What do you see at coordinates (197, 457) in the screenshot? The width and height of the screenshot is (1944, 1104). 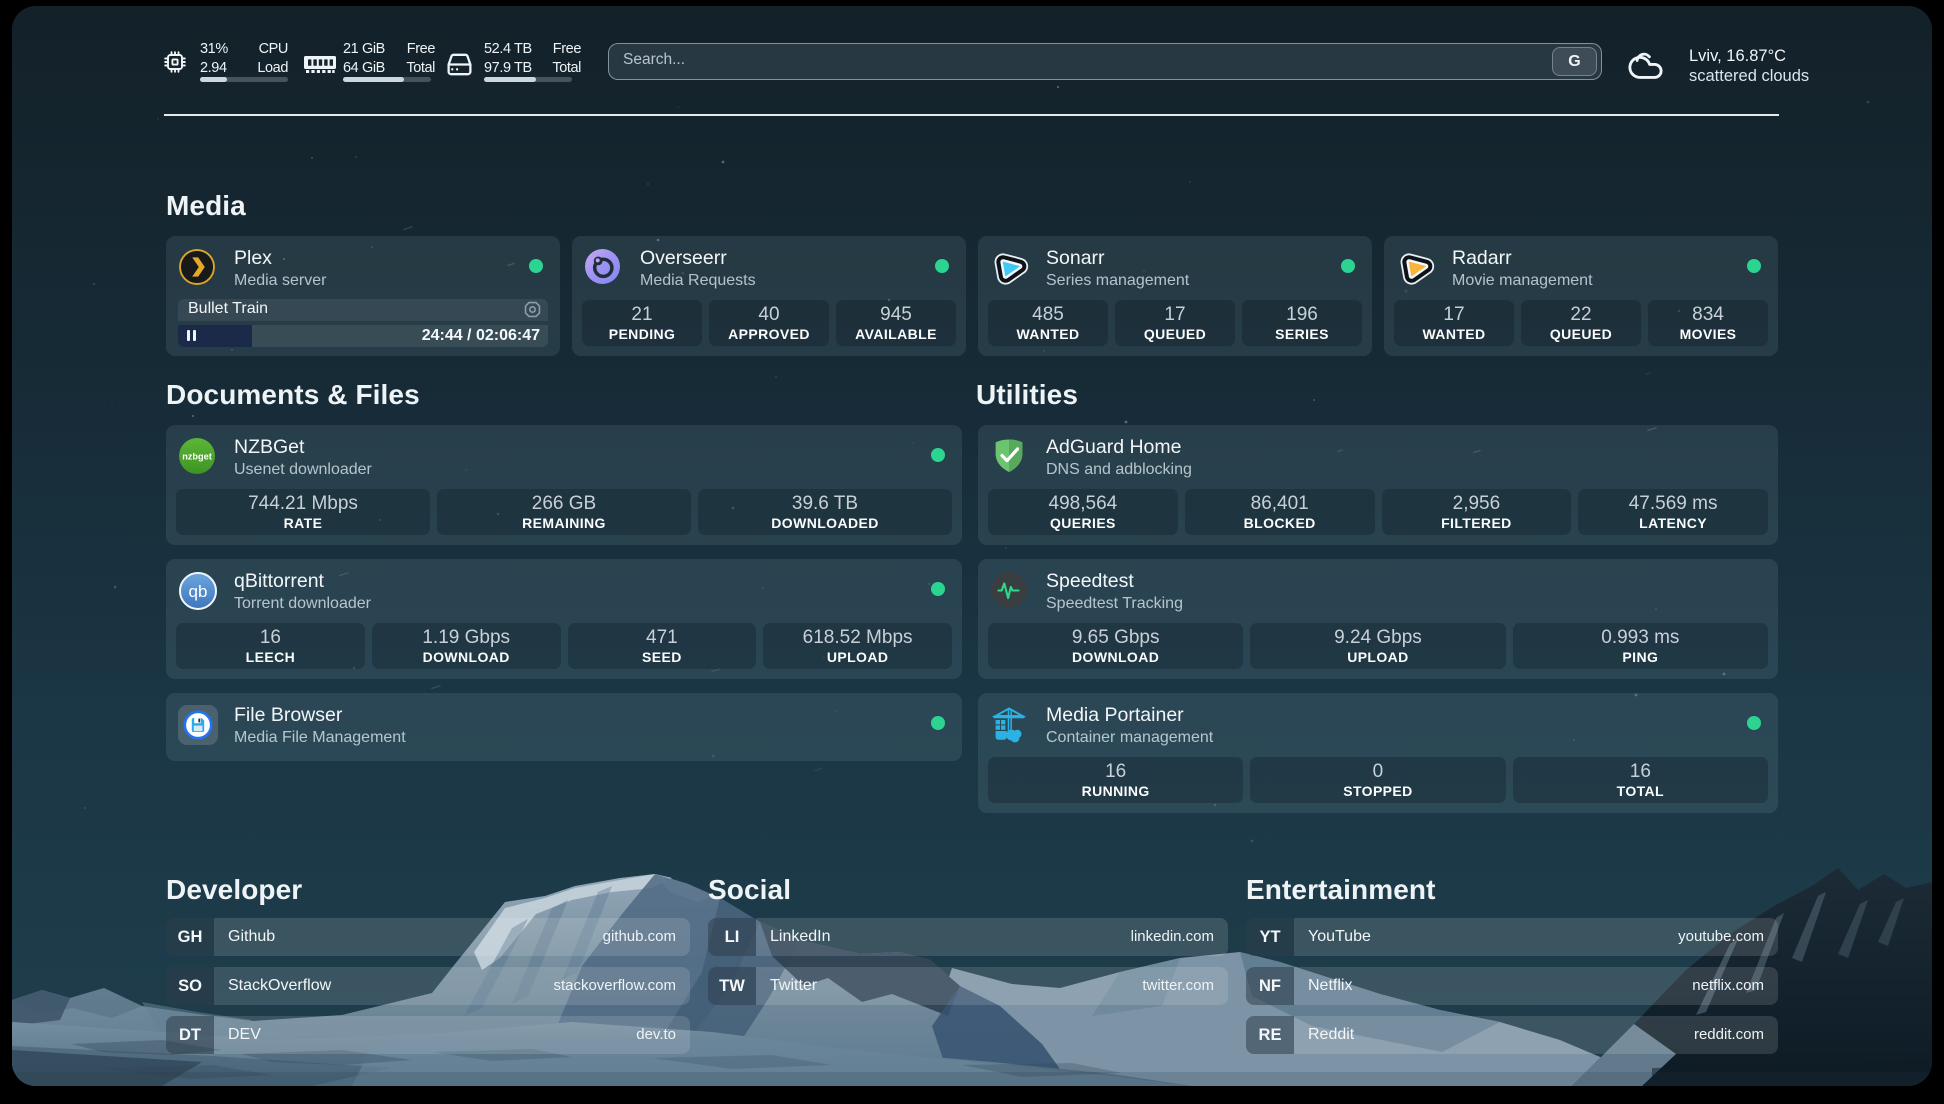 I see `svg-text: nzbget` at bounding box center [197, 457].